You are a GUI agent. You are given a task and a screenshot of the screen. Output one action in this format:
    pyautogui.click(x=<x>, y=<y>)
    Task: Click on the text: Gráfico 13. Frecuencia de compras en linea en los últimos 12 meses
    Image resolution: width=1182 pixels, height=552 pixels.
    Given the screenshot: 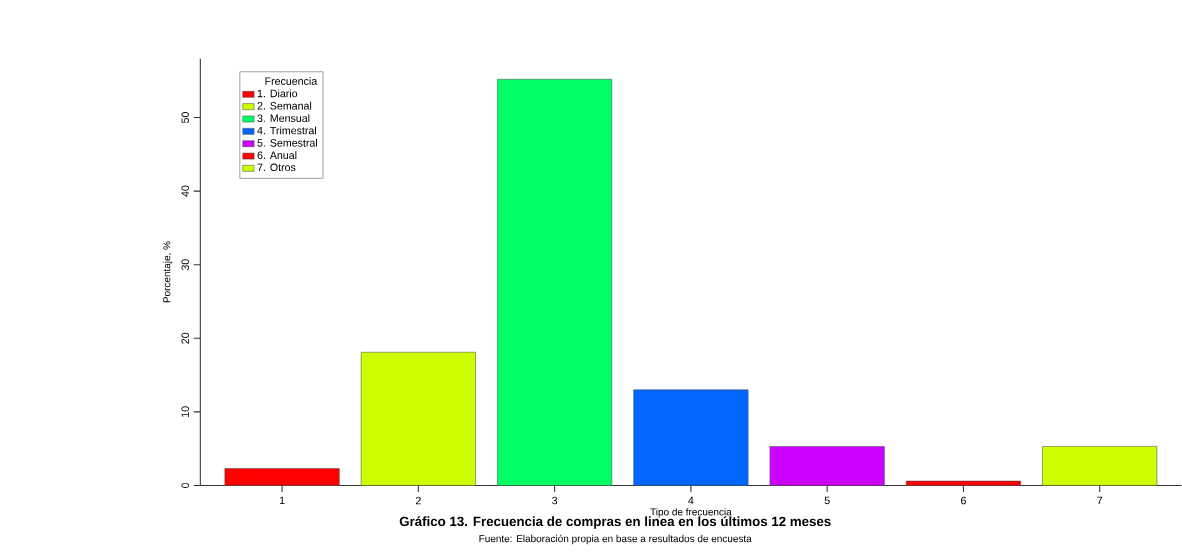 What is the action you would take?
    pyautogui.click(x=615, y=522)
    